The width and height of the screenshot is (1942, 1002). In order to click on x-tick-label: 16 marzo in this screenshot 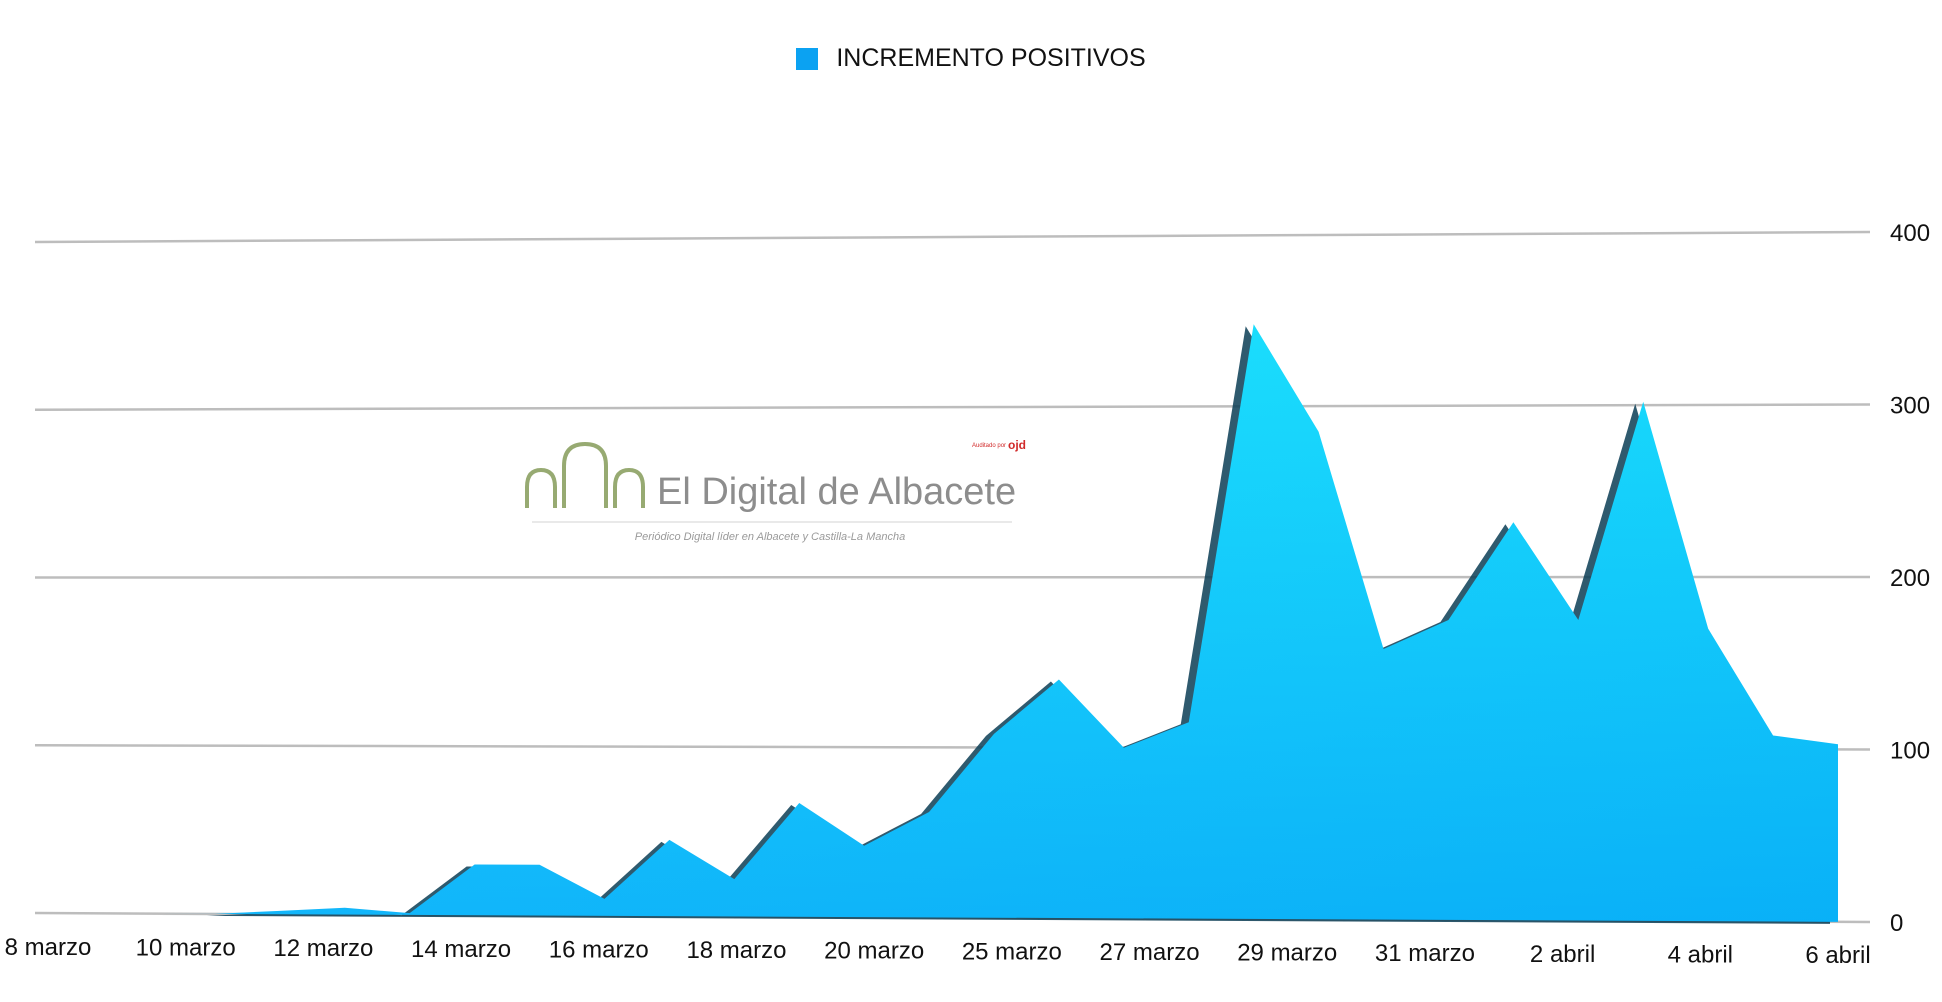, I will do `click(599, 949)`.